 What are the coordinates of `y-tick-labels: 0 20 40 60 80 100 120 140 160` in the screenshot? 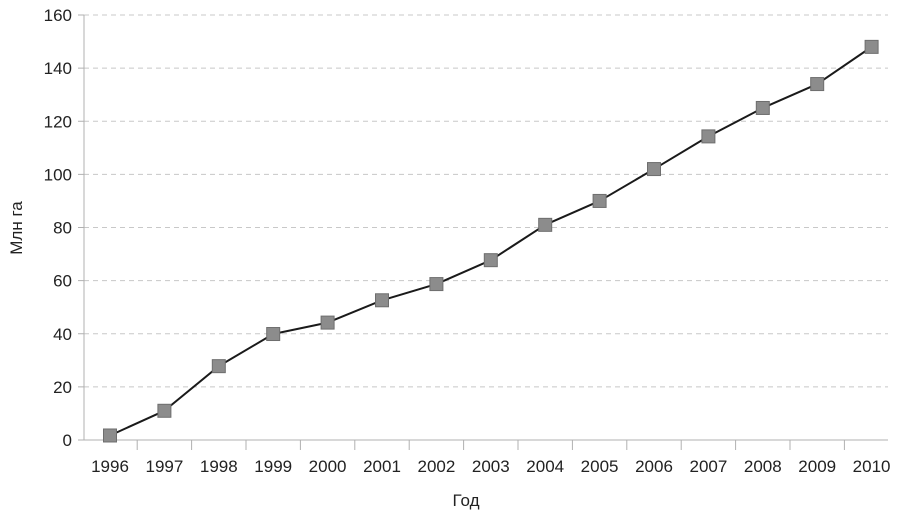 It's located at (58, 228).